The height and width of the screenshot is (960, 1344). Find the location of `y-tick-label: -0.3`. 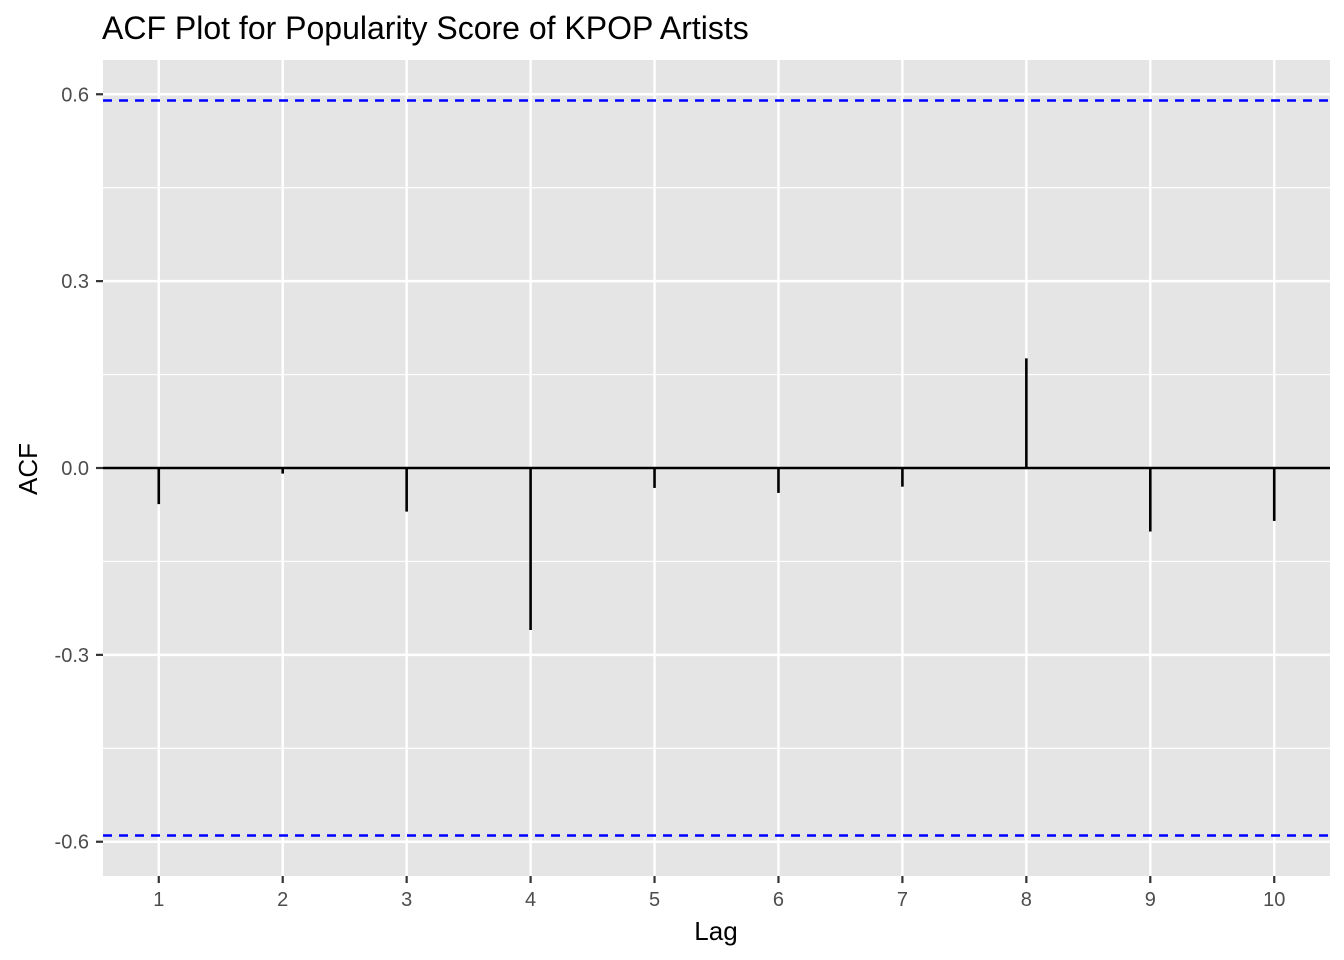

y-tick-label: -0.3 is located at coordinates (72, 656).